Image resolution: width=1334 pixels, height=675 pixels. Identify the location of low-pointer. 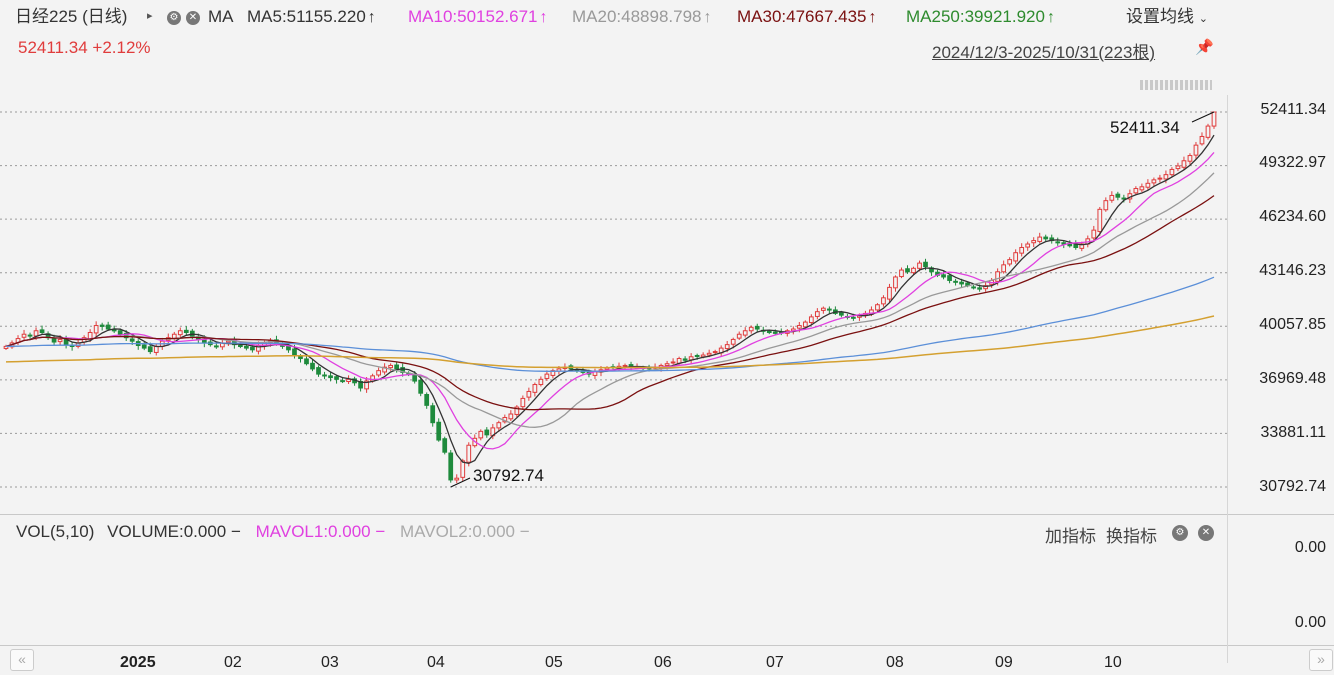
(460, 482).